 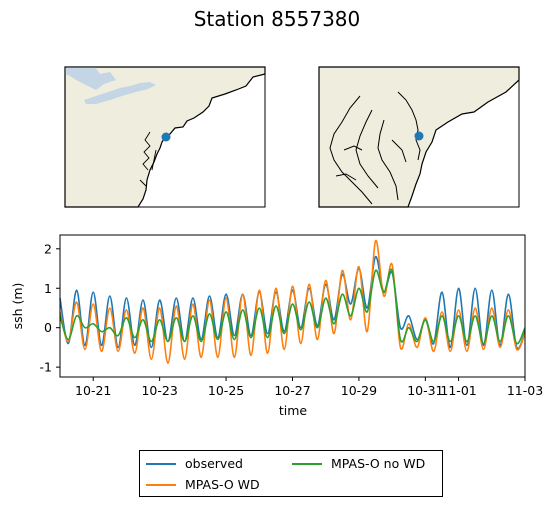 I want to click on x-tick-label: 10-21, so click(x=93, y=390).